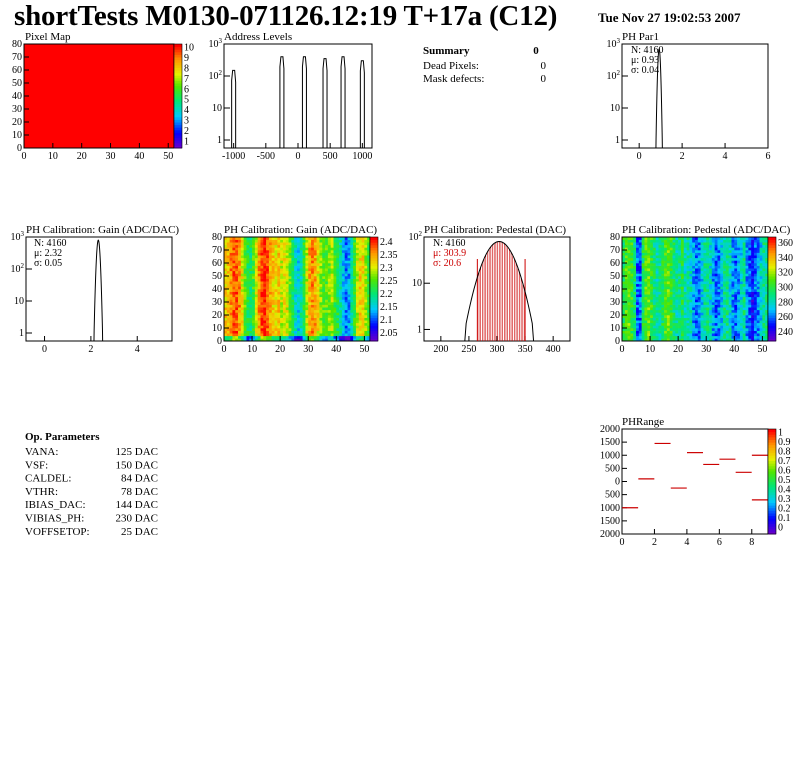 The width and height of the screenshot is (796, 772). Describe the element at coordinates (17, 122) in the screenshot. I see `pixel-map-ytick: 20` at that location.